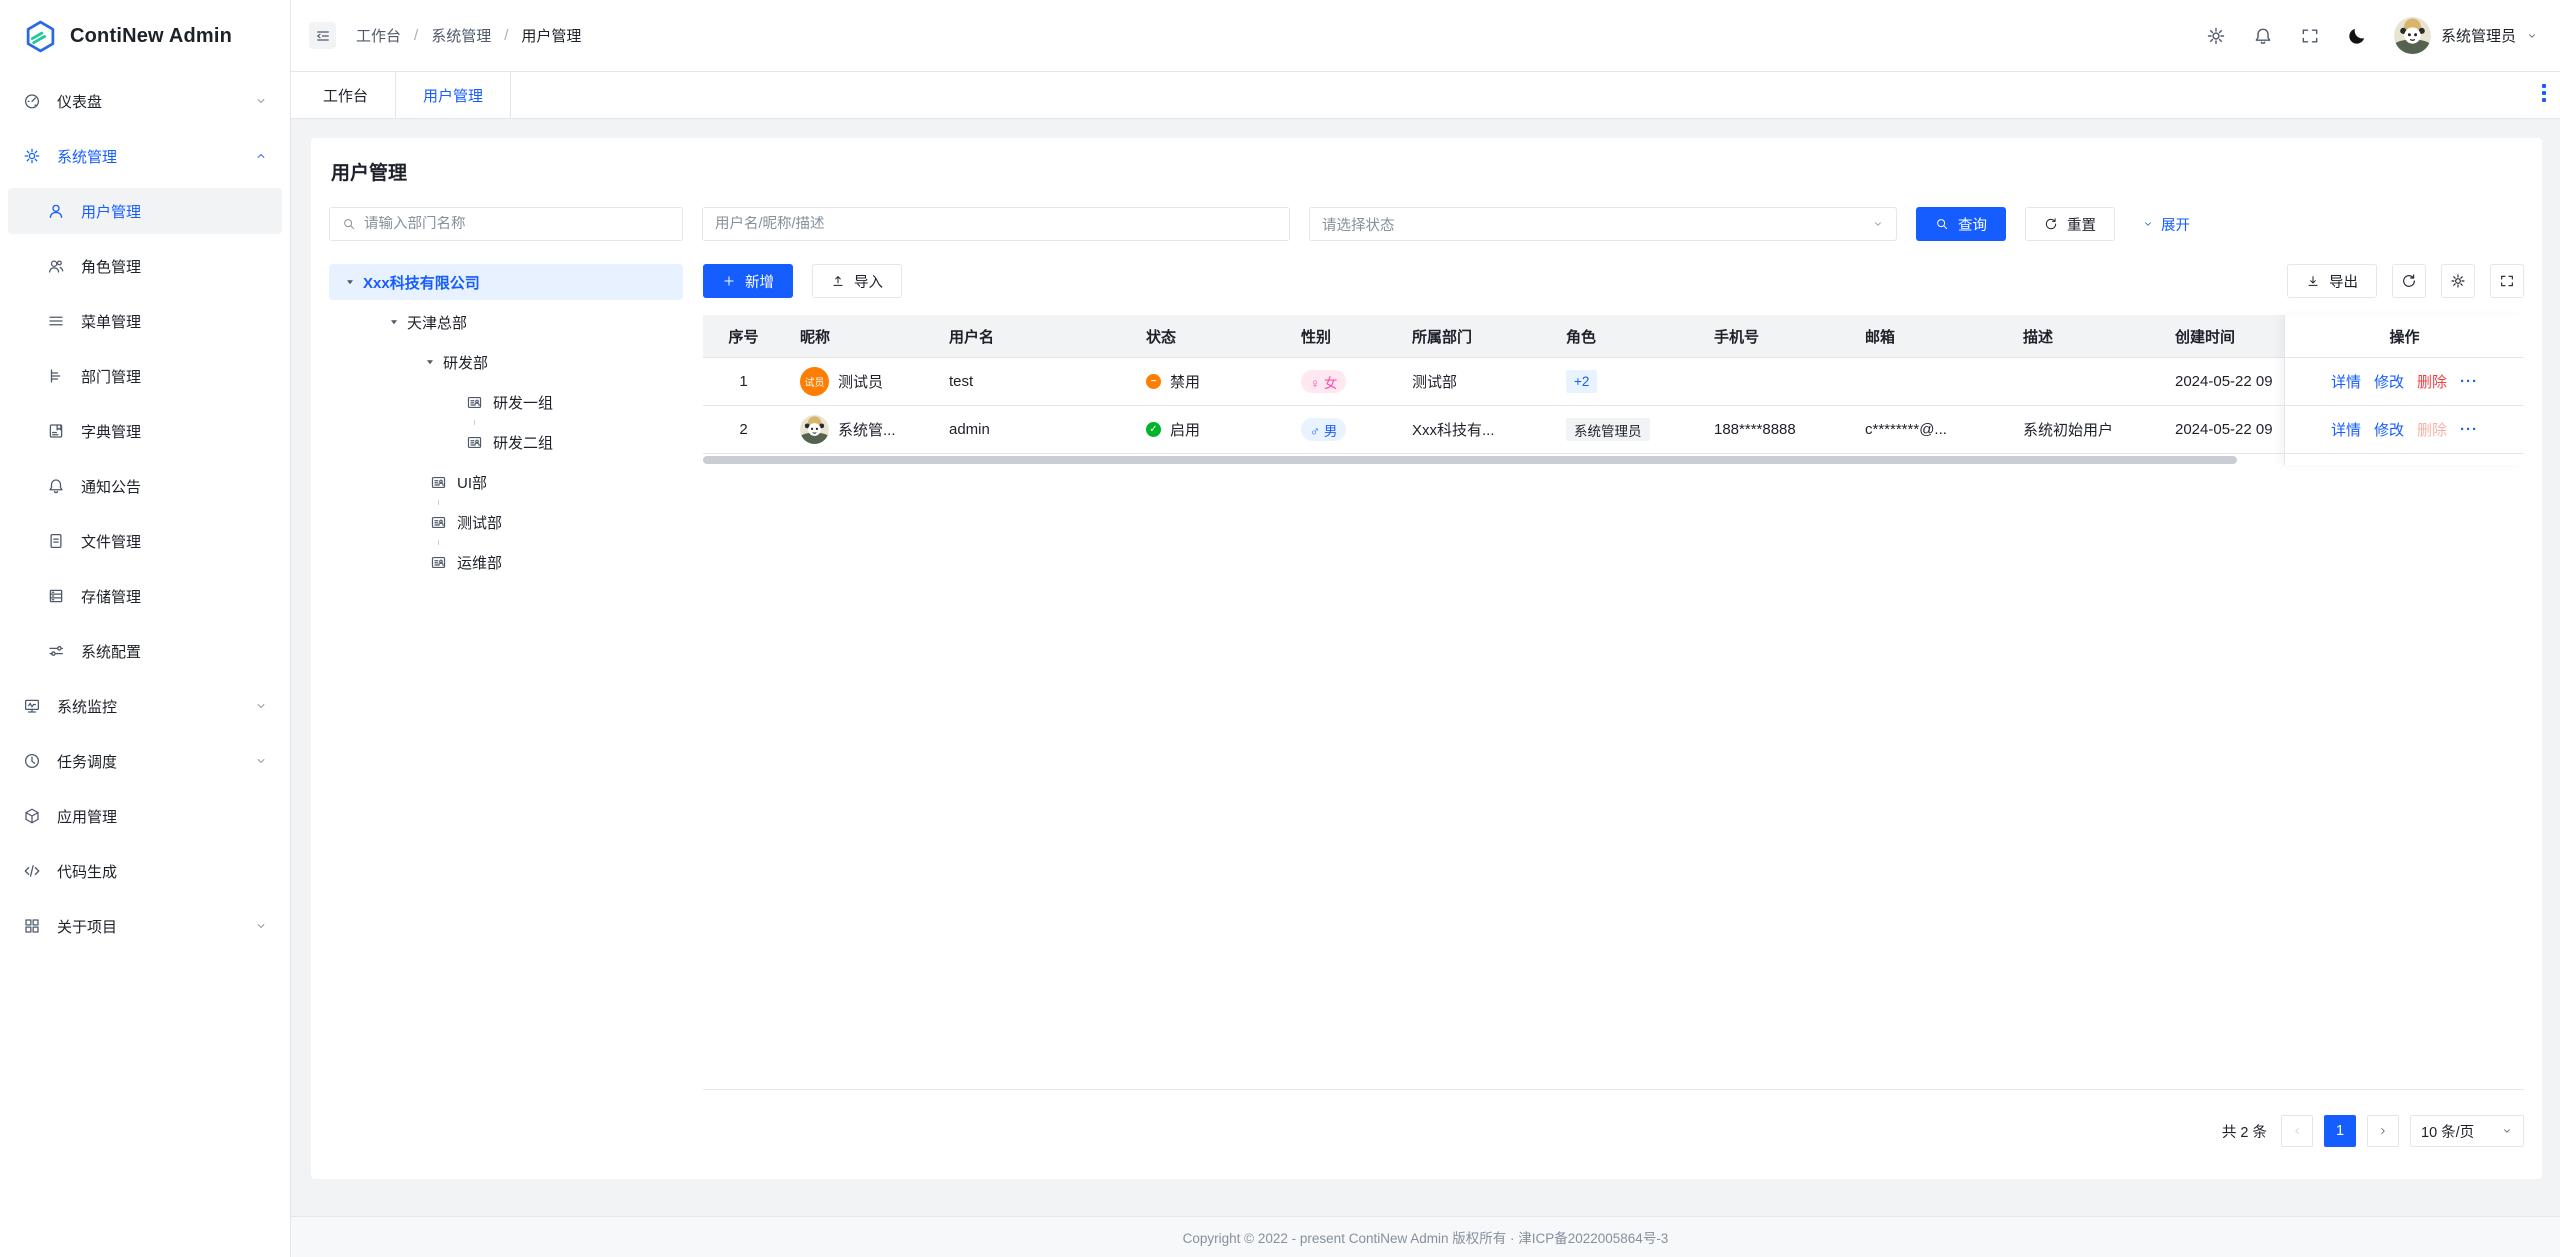  Describe the element at coordinates (145, 541) in the screenshot. I see `sidebar-item-file-mgmt: 文件管理` at that location.